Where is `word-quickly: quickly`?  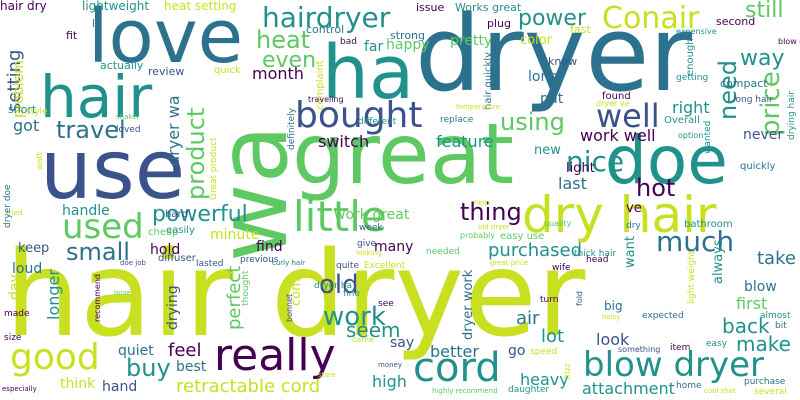 word-quickly: quickly is located at coordinates (758, 166).